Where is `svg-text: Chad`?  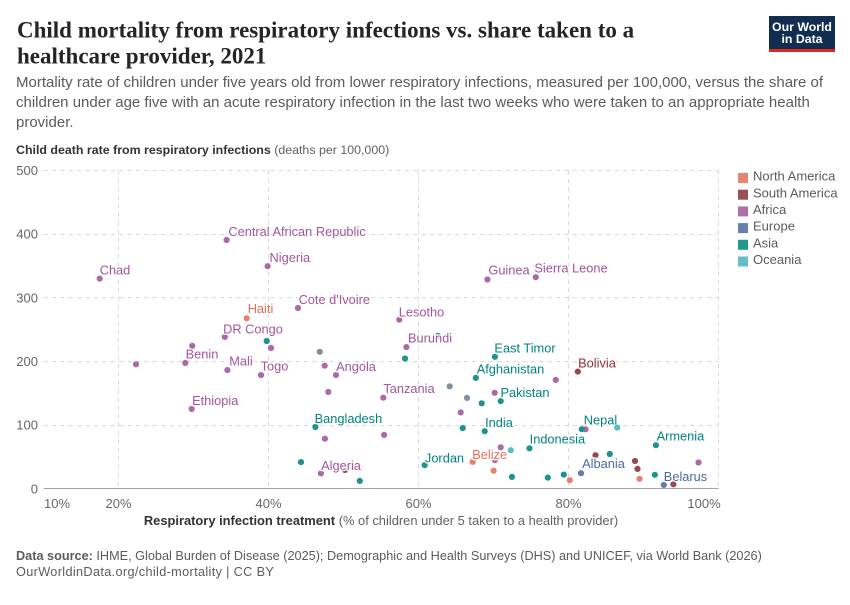 svg-text: Chad is located at coordinates (115, 270).